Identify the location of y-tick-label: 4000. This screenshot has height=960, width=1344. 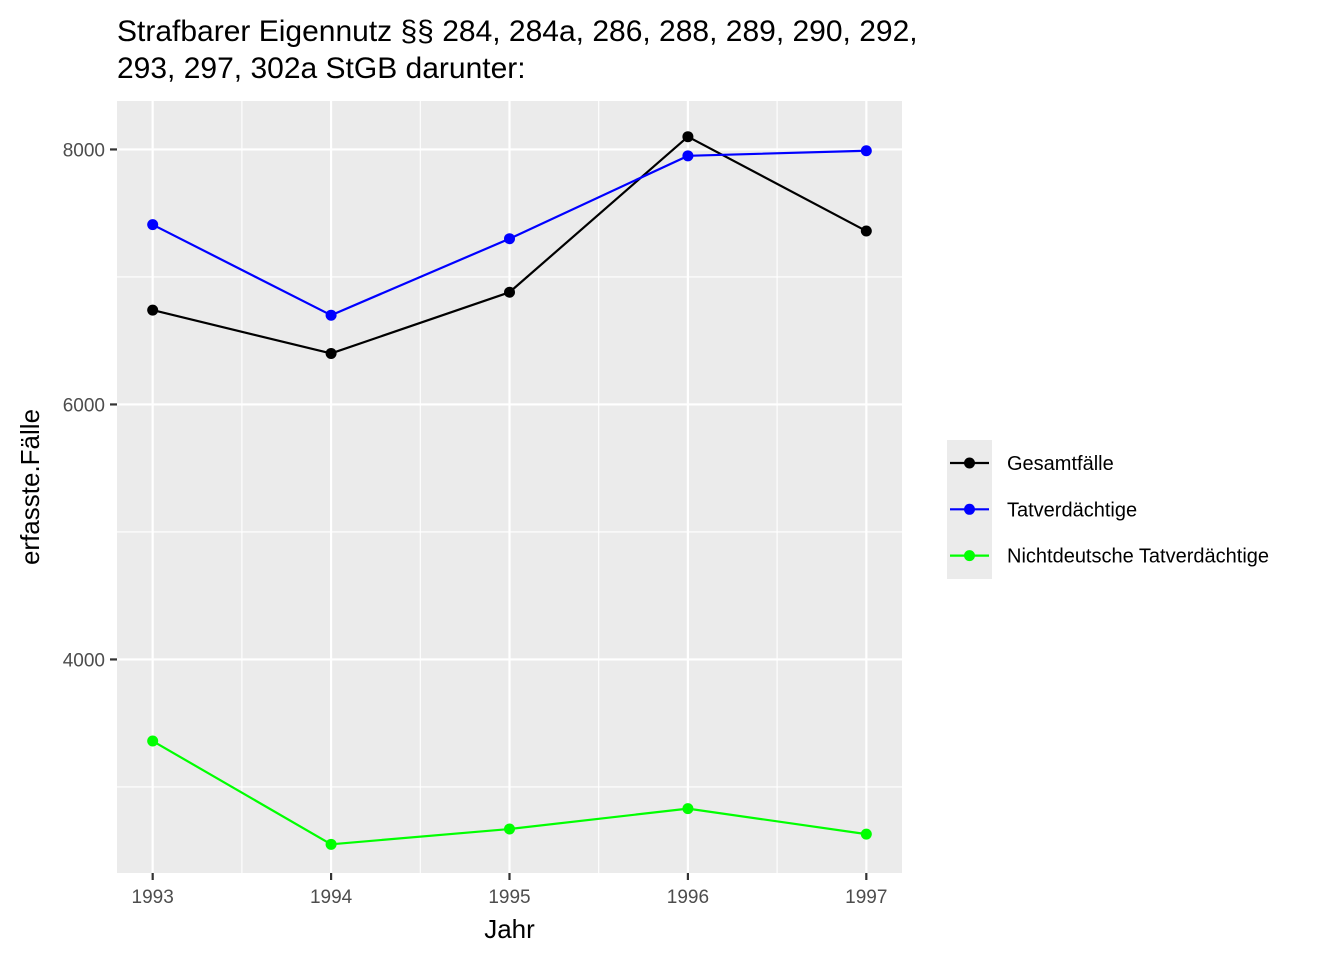
(84, 660).